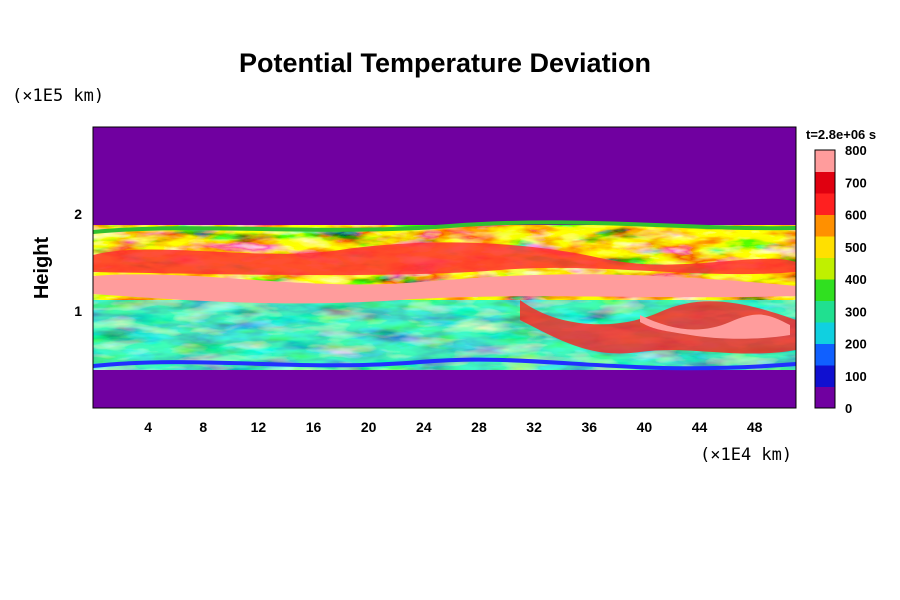 The width and height of the screenshot is (900, 600). I want to click on time-label: t=2.8e+06 s, so click(841, 134).